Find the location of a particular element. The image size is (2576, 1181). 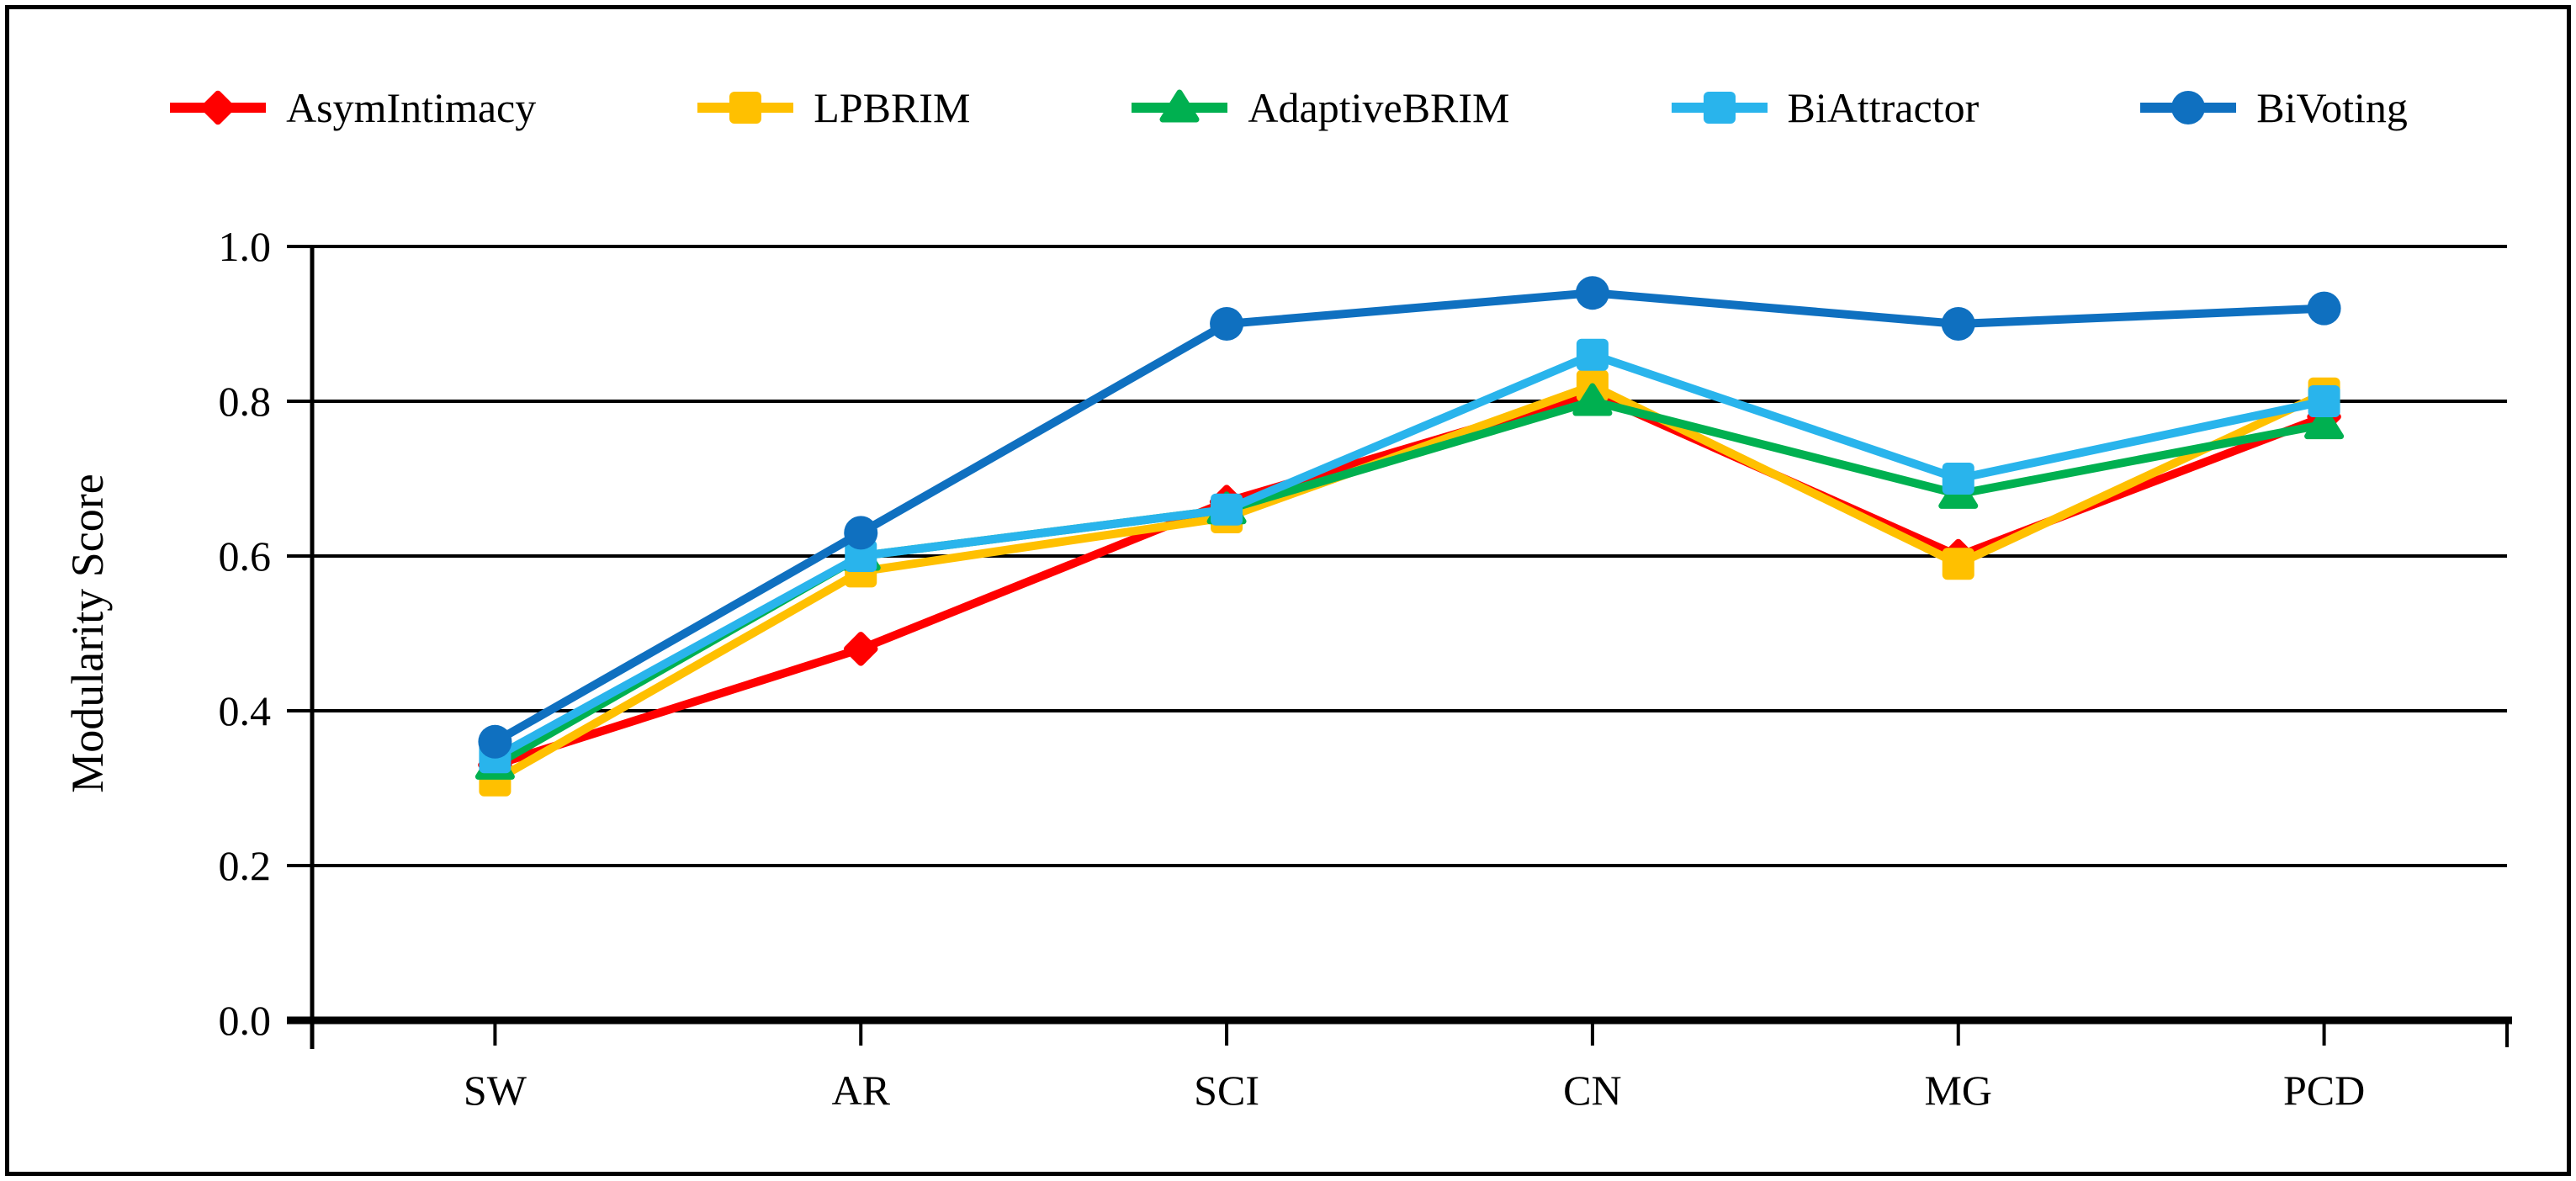

marker-bivoting-AR is located at coordinates (861, 533).